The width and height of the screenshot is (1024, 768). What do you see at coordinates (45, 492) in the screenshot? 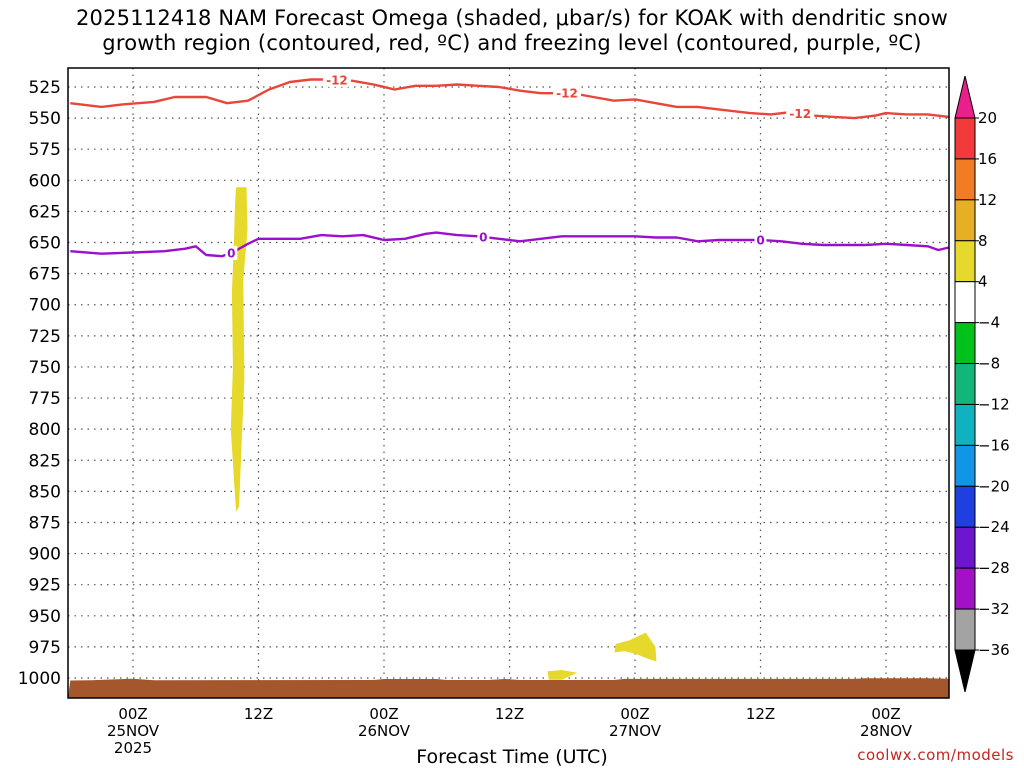
I see `y-tick-label: 850` at bounding box center [45, 492].